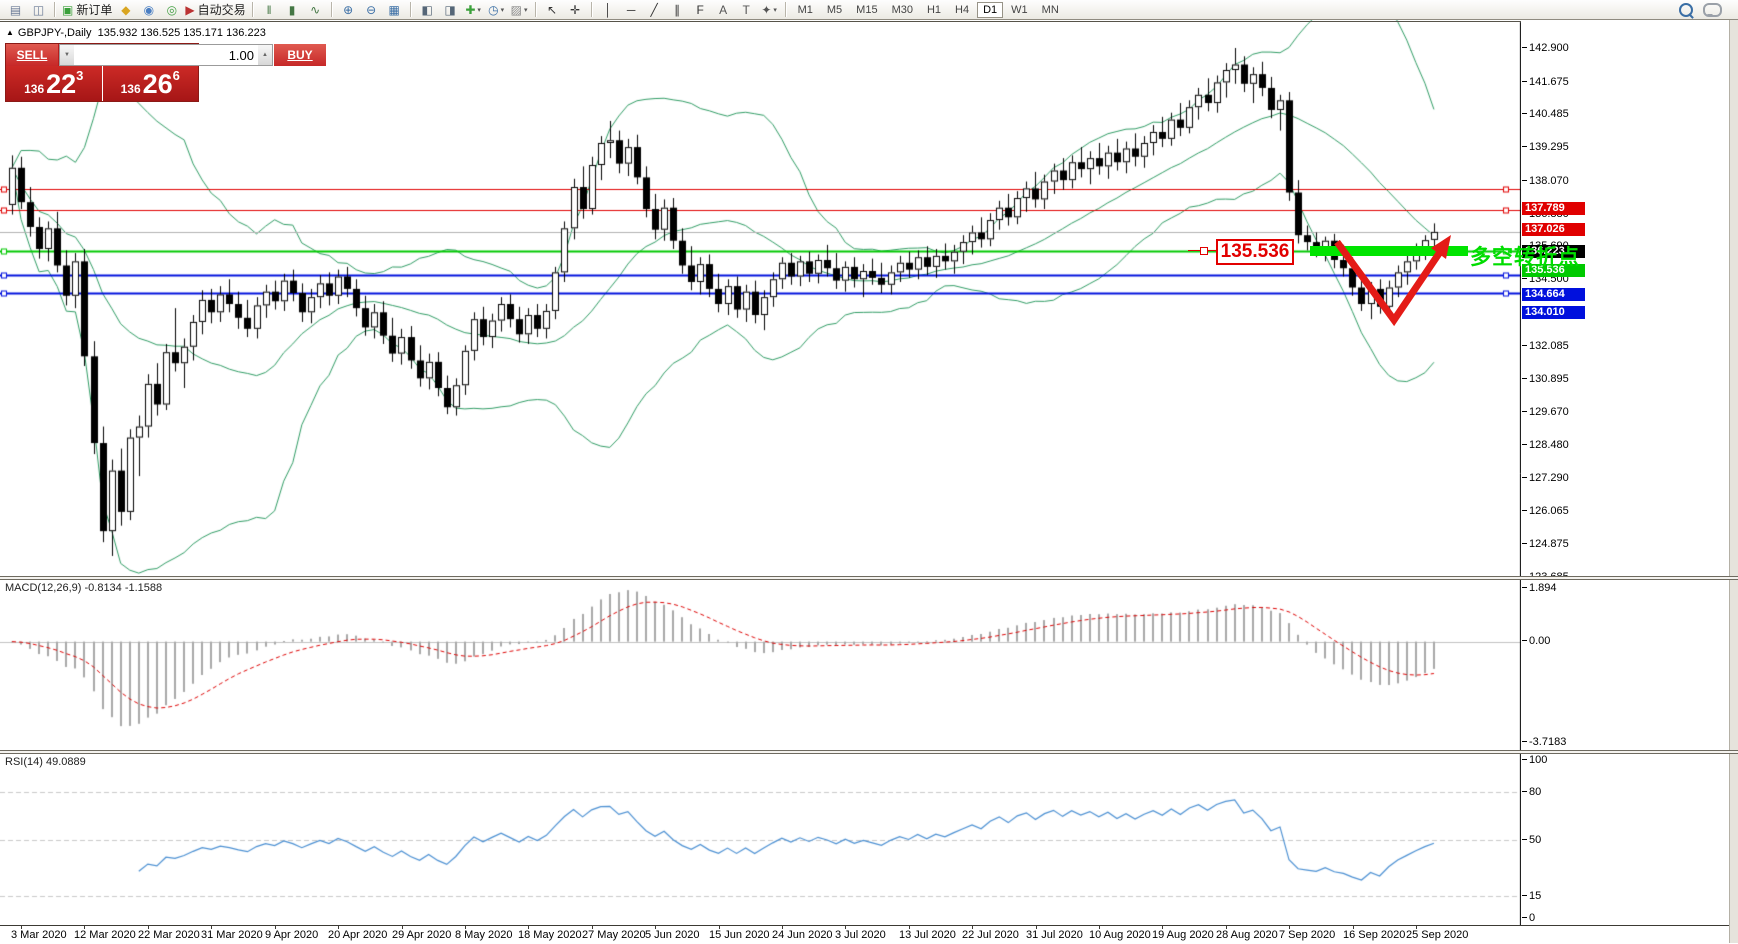 This screenshot has height=944, width=1738. Describe the element at coordinates (10, 32) in the screenshot. I see `collapse-panel-icon: ▲` at that location.